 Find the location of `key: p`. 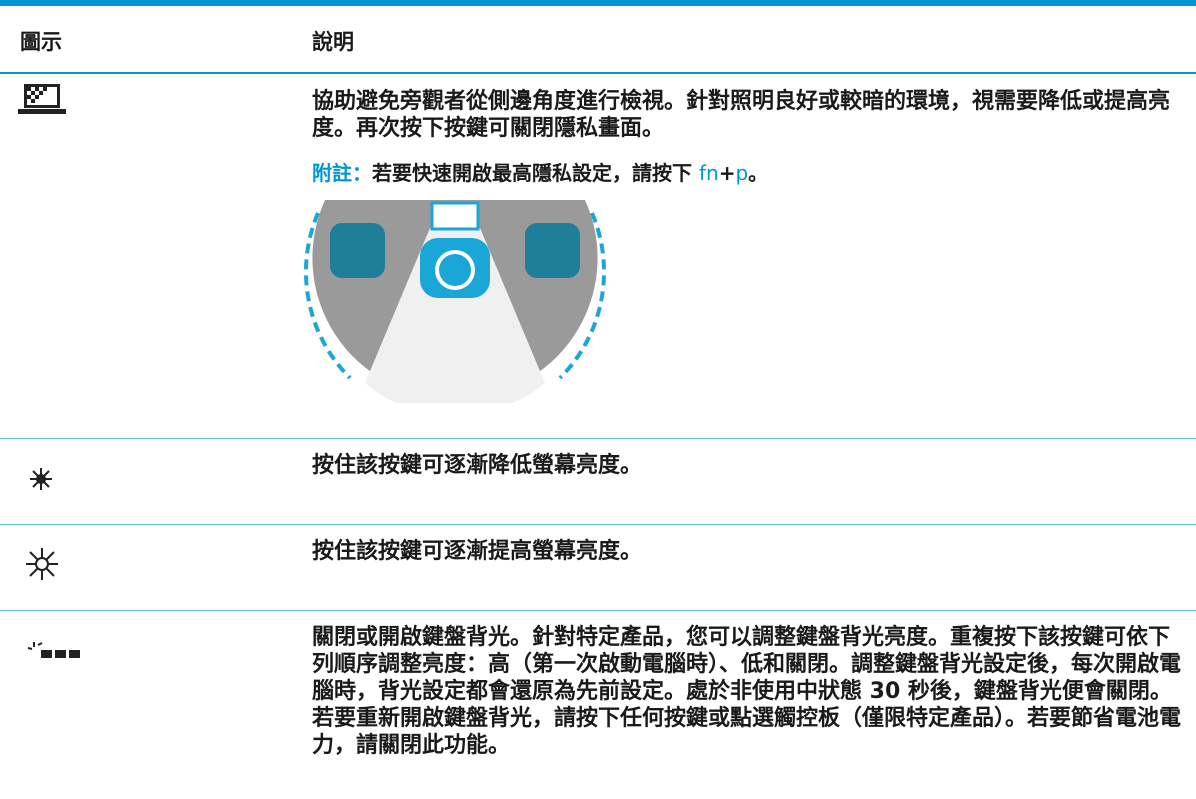

key: p is located at coordinates (742, 173).